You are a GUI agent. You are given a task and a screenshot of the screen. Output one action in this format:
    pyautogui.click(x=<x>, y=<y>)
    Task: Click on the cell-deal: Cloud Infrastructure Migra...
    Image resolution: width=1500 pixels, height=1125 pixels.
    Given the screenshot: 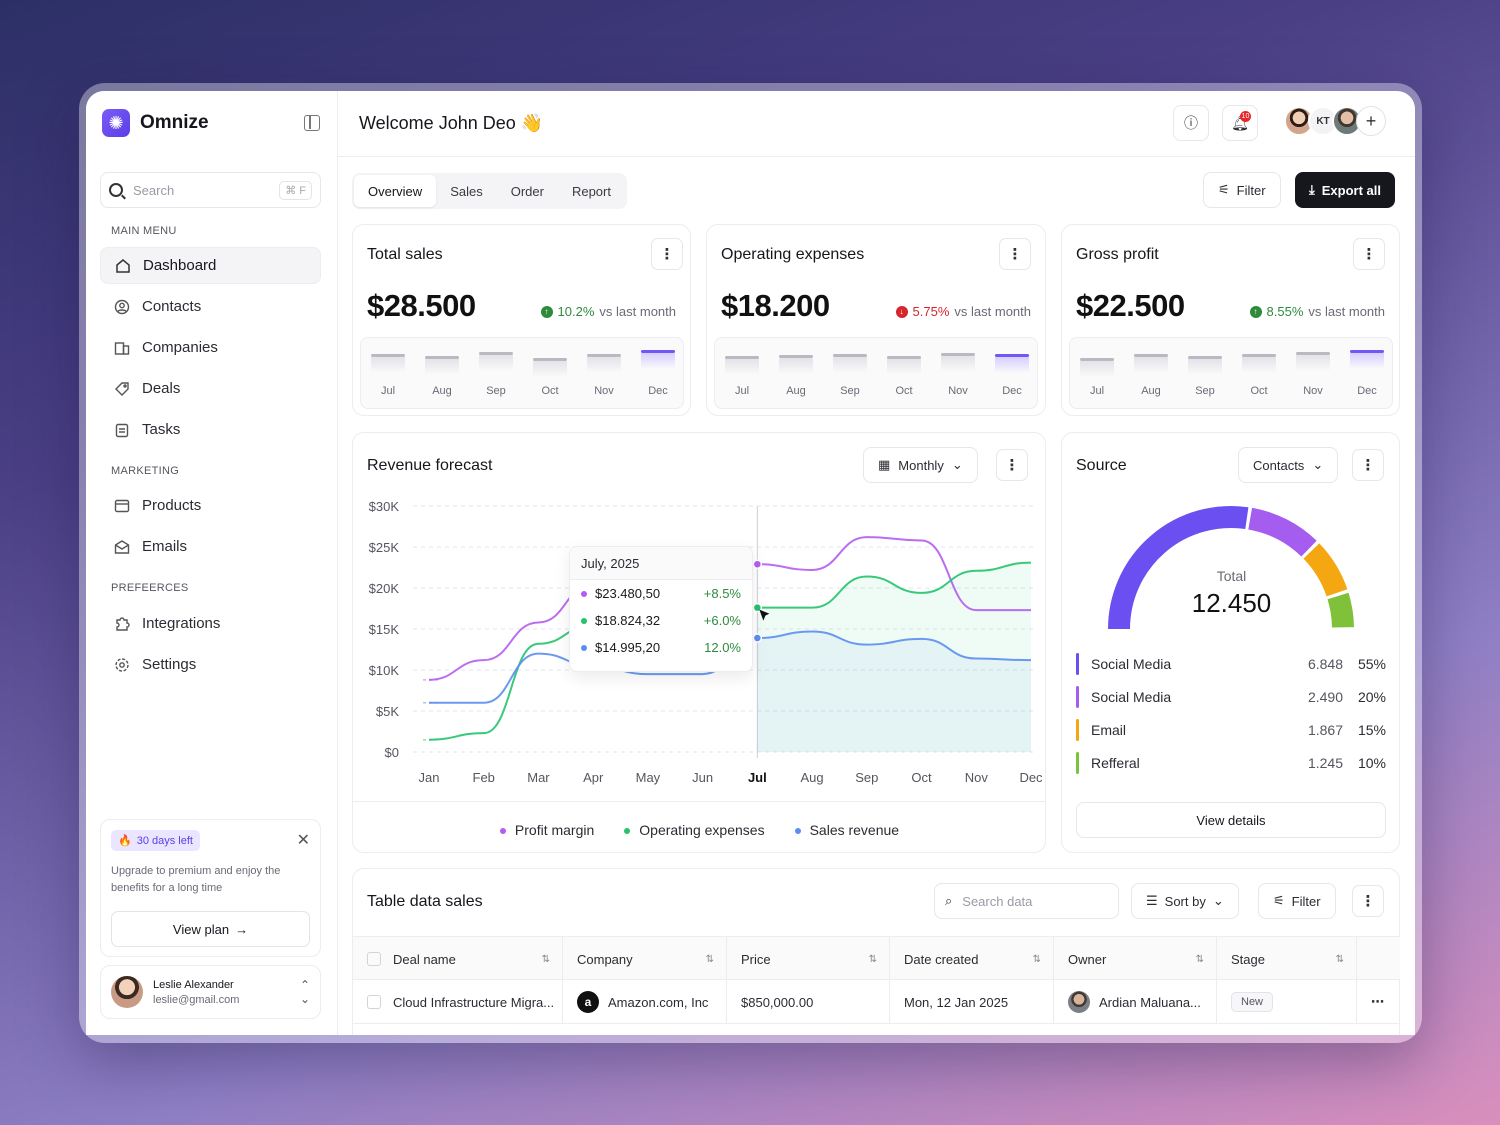 What is the action you would take?
    pyautogui.click(x=458, y=1002)
    